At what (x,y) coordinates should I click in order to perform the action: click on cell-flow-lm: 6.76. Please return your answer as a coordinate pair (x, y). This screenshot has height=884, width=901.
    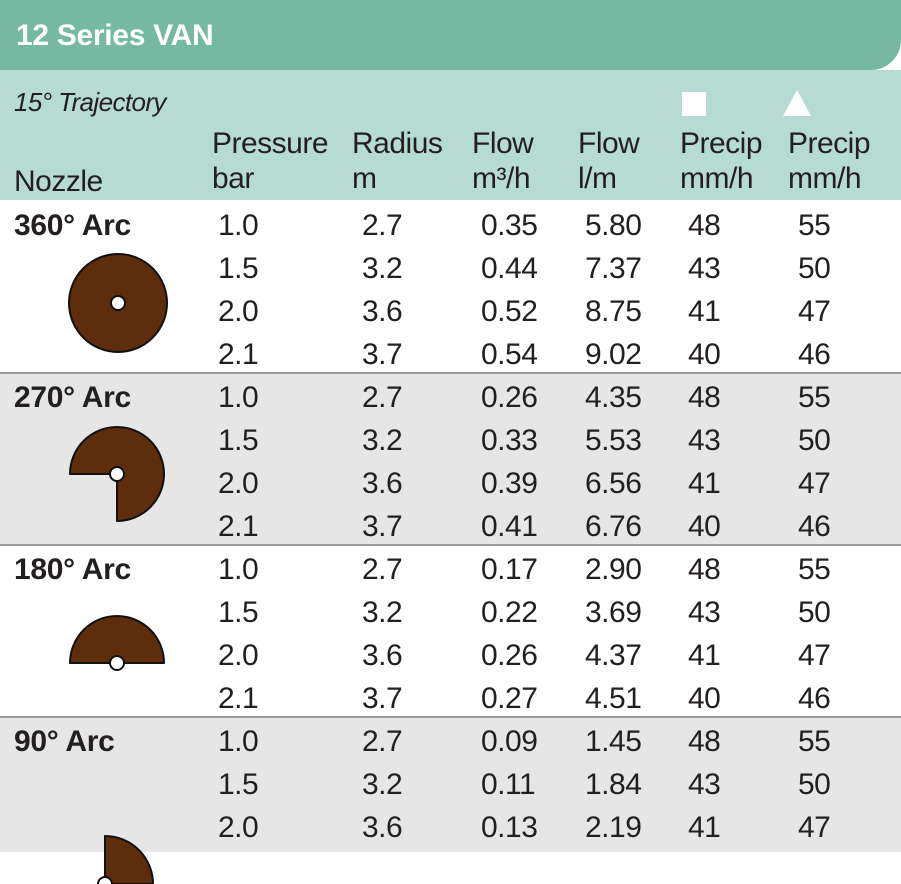
    Looking at the image, I should click on (613, 526).